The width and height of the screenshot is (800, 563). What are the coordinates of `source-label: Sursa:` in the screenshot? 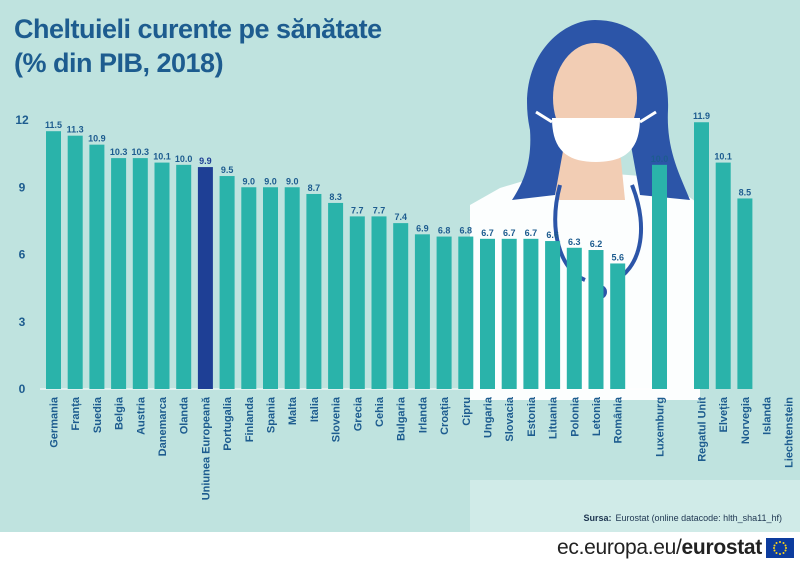 It's located at (597, 518).